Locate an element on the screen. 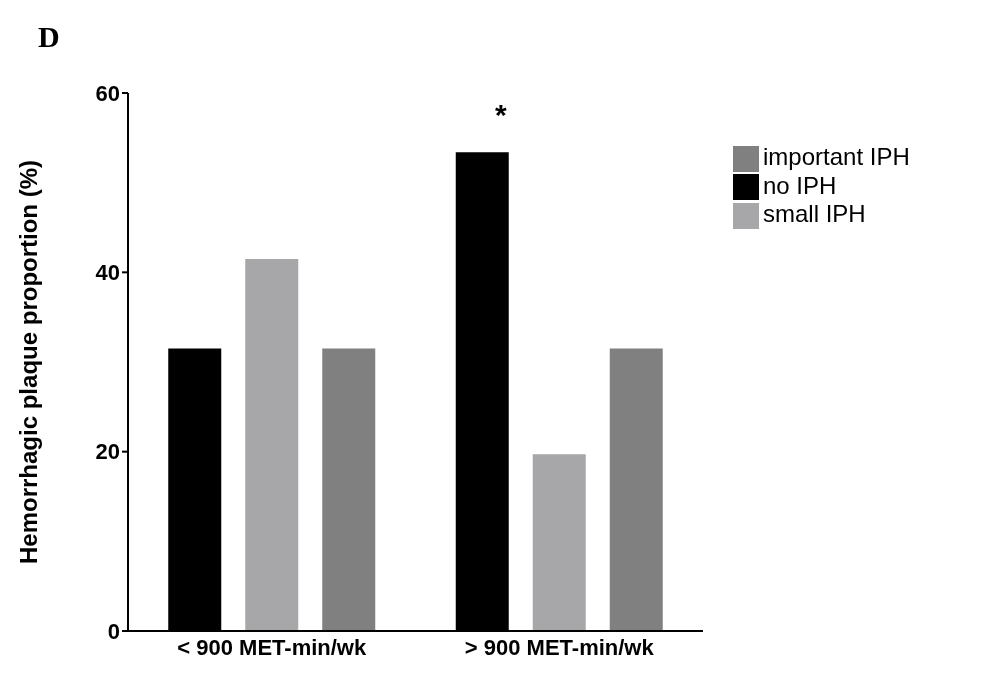 The height and width of the screenshot is (689, 1001). y-tick-label: 40 is located at coordinates (107, 273).